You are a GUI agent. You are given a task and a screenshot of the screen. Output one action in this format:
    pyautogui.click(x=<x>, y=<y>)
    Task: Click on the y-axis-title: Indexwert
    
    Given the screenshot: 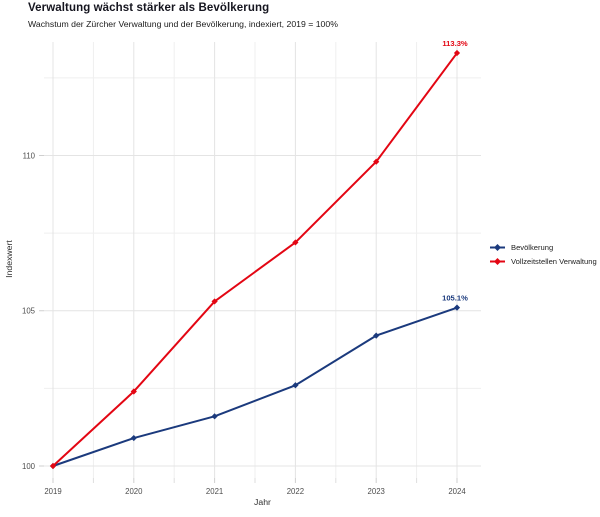 What is the action you would take?
    pyautogui.click(x=9, y=259)
    